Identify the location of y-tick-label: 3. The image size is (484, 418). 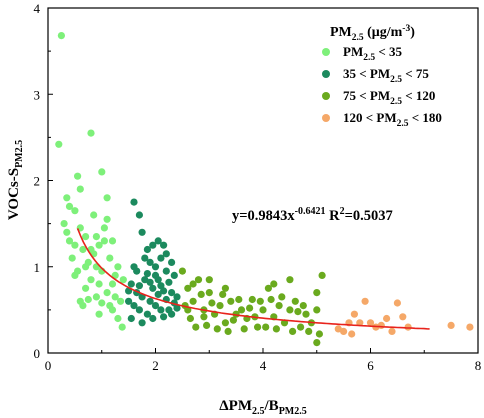
(37, 94).